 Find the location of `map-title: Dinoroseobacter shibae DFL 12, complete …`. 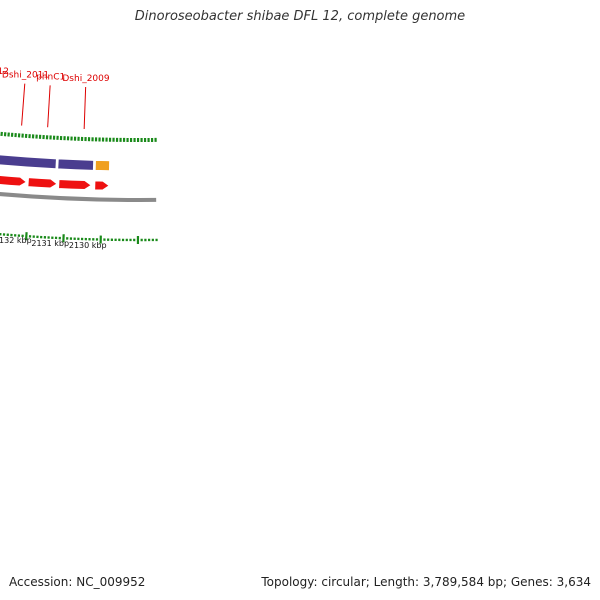

map-title: Dinoroseobacter shibae DFL 12, complete … is located at coordinates (300, 16).